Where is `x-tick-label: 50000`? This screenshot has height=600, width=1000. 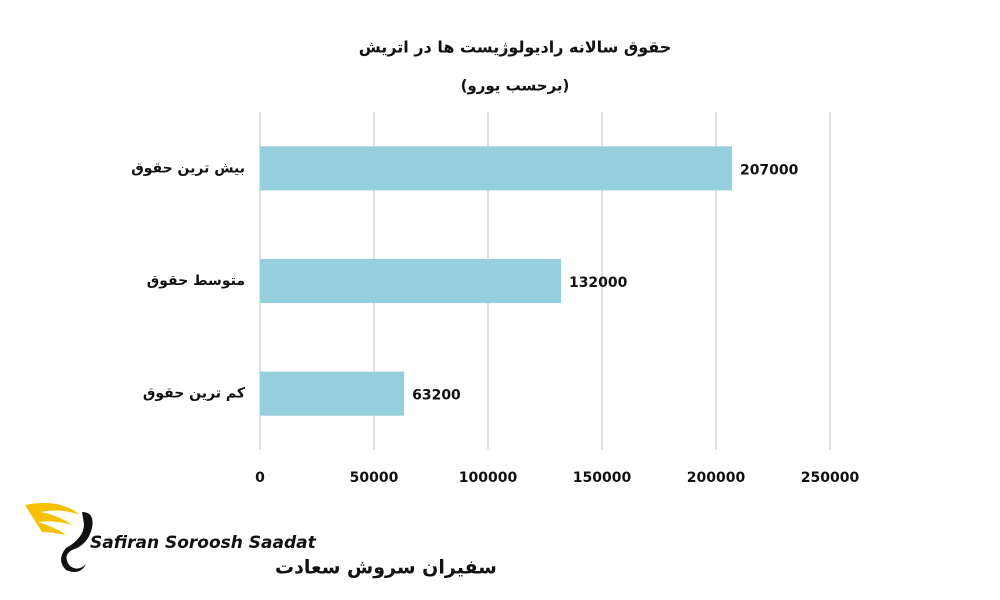
x-tick-label: 50000 is located at coordinates (374, 478).